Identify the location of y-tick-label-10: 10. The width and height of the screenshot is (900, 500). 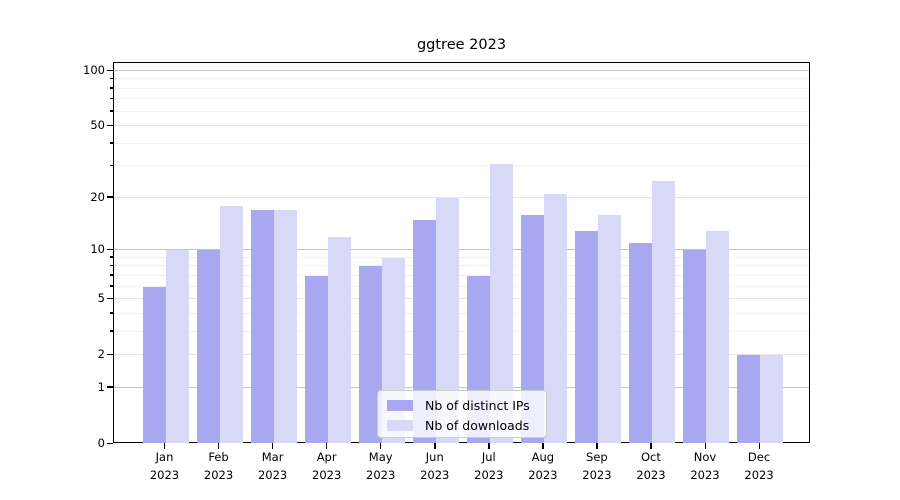
(97, 249).